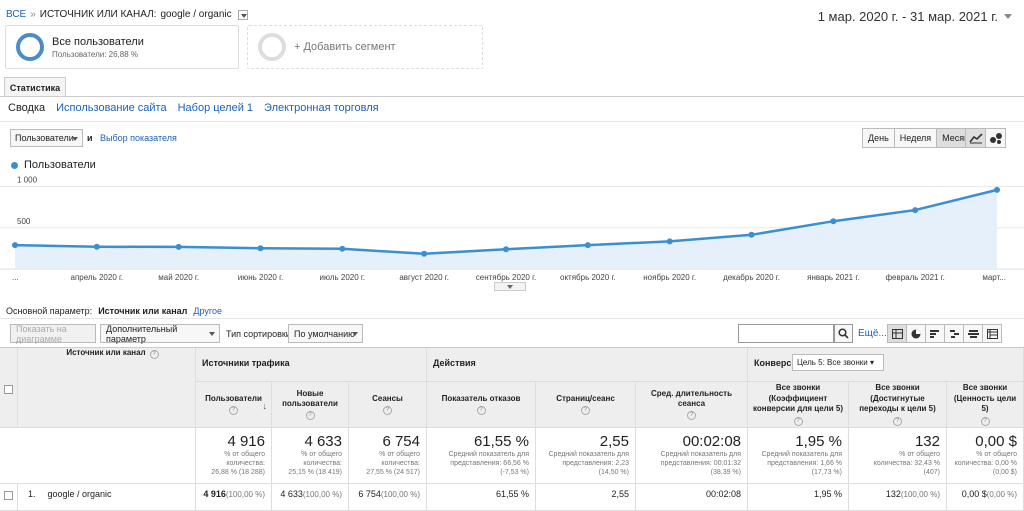 This screenshot has width=1024, height=511. What do you see at coordinates (481, 405) in the screenshot?
I see `column-header-3: Показатель отказов?` at bounding box center [481, 405].